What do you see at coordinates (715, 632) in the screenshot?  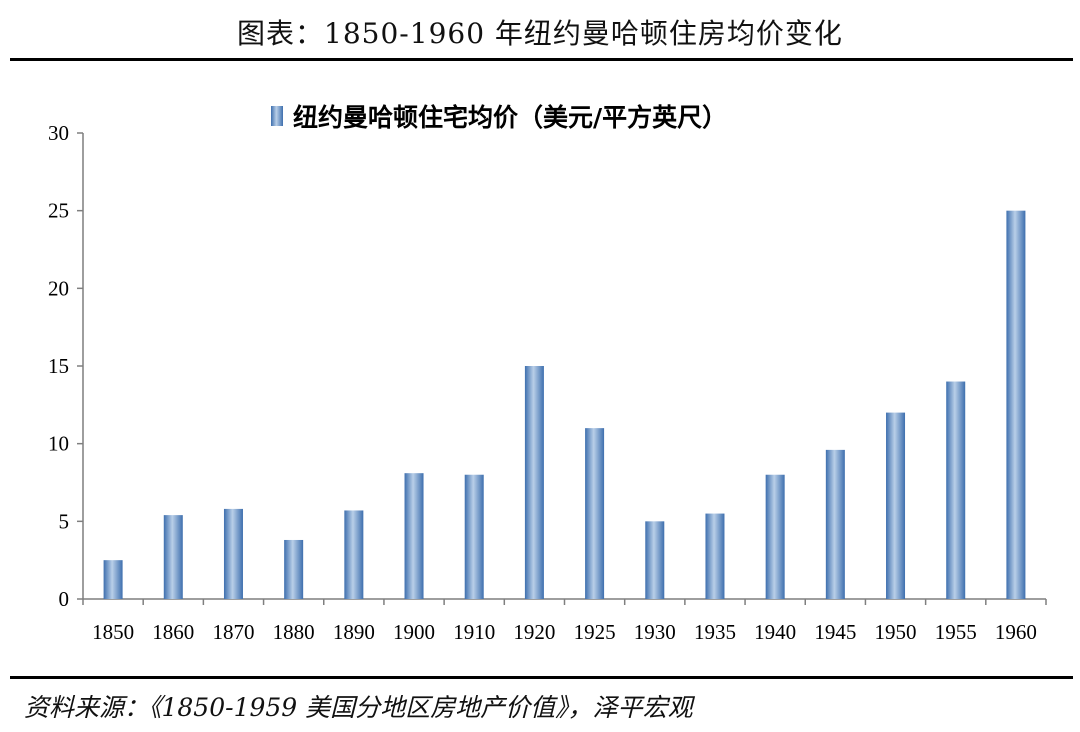 I see `x-tick-label: 1935` at bounding box center [715, 632].